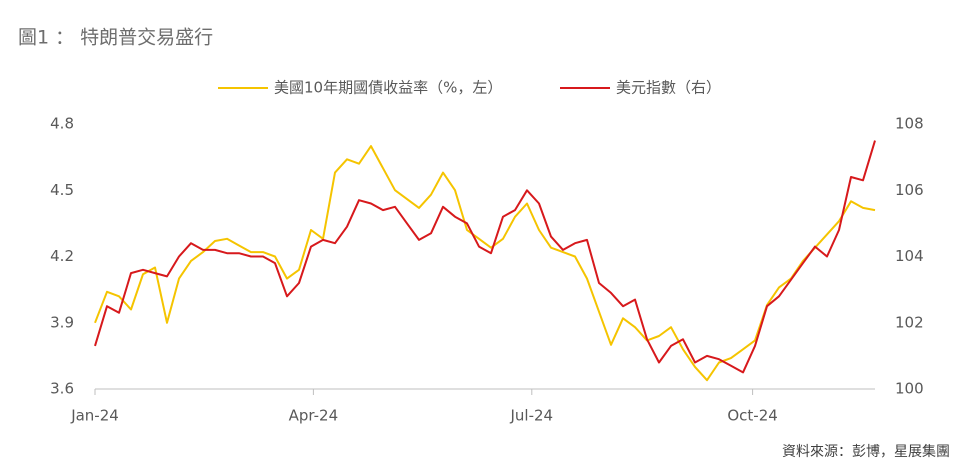  Describe the element at coordinates (62, 124) in the screenshot. I see `y-tick-label: 4.8` at that location.